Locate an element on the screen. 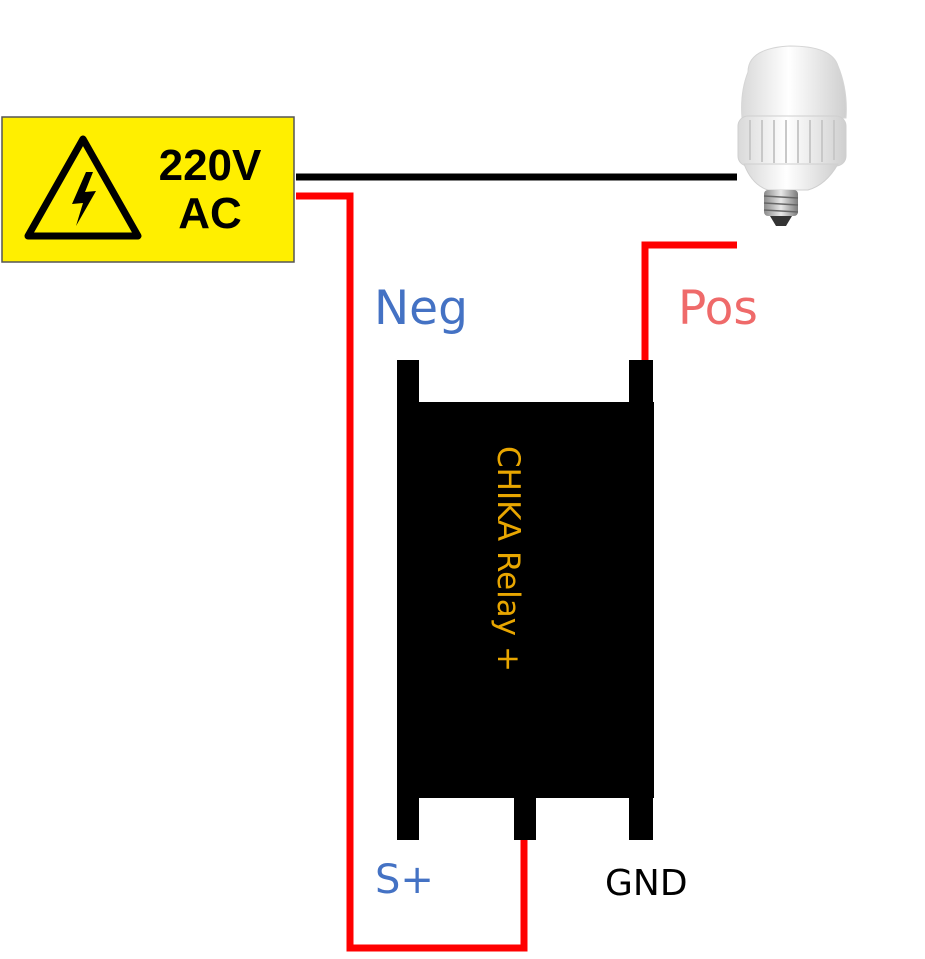  s-plus-label: S+ is located at coordinates (404, 880).